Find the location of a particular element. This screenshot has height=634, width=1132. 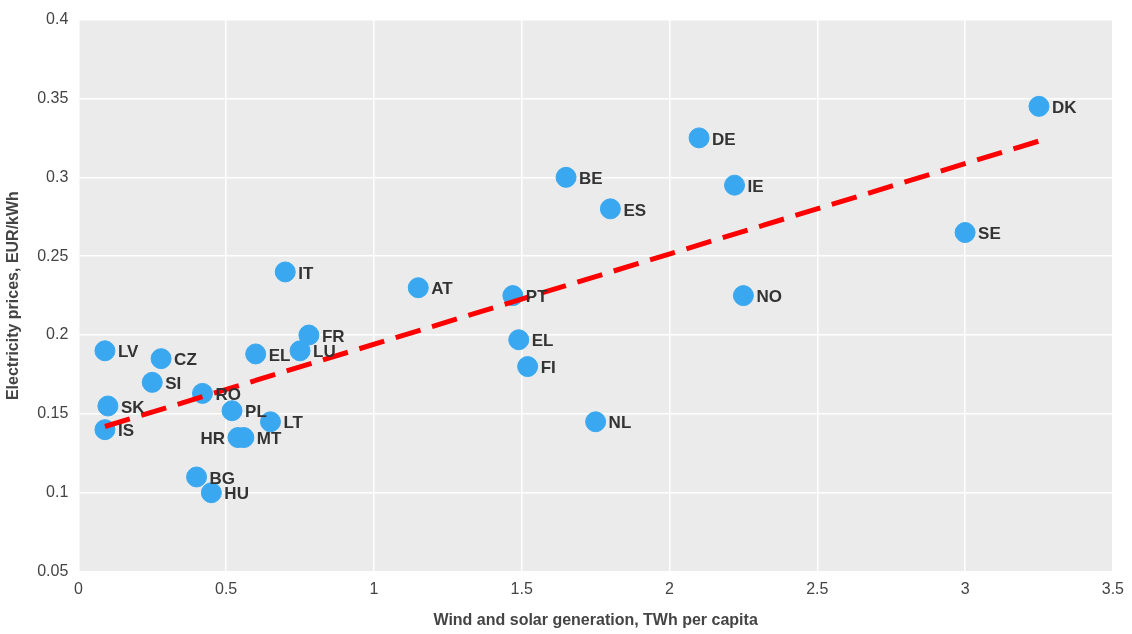

annotation: NL is located at coordinates (620, 423).